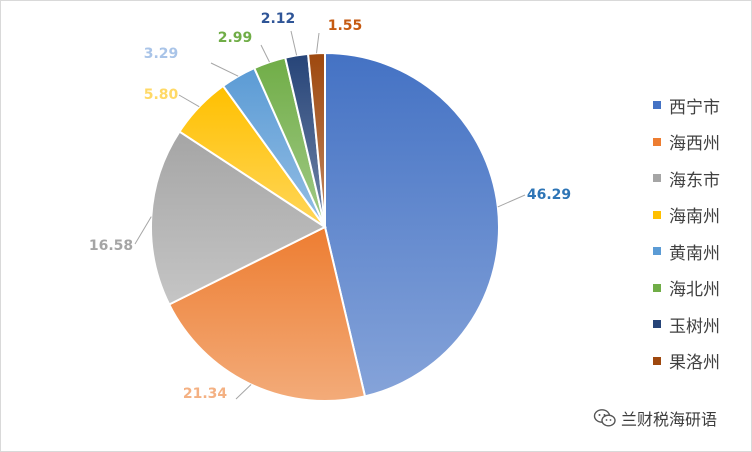 Image resolution: width=752 pixels, height=452 pixels. I want to click on data-label-haibei: 2.99, so click(235, 38).